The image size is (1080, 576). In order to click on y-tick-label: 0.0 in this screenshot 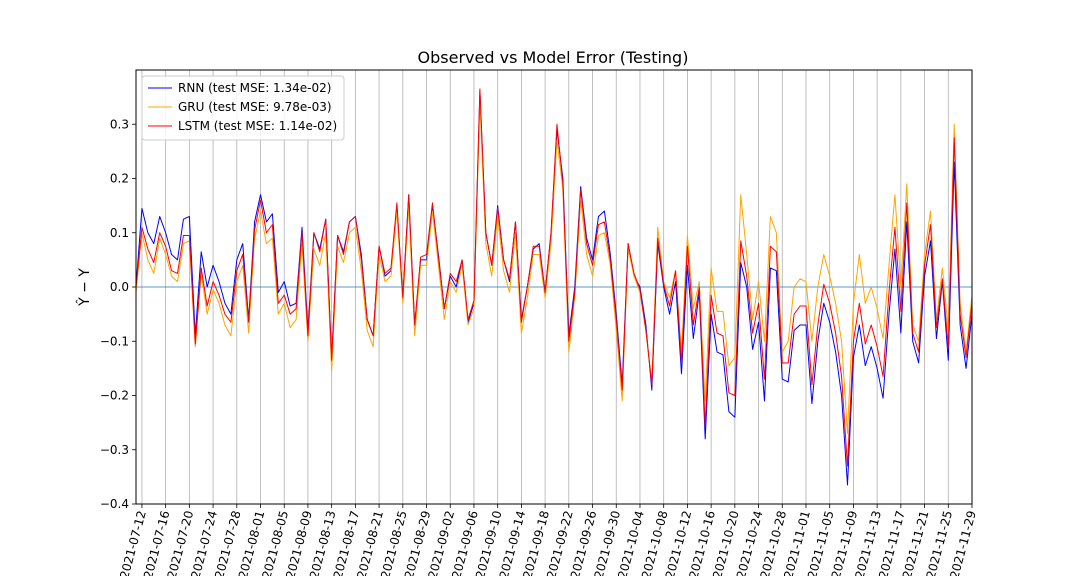, I will do `click(119, 287)`.